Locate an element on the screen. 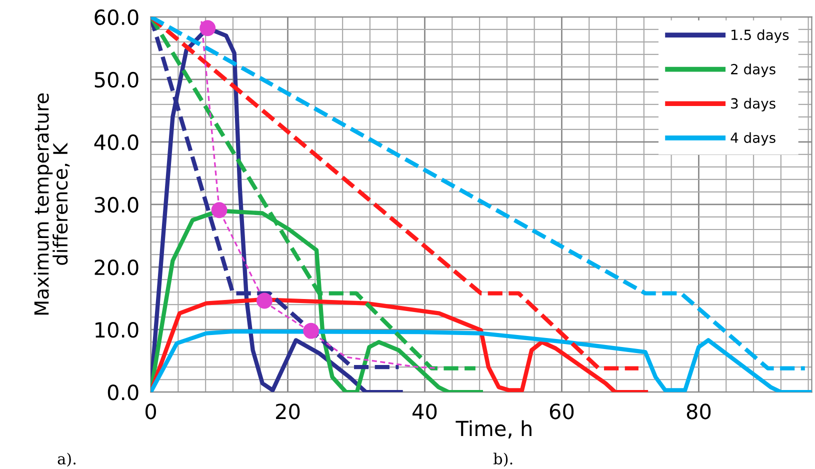 This screenshot has height=469, width=815. x-tick-label: 80 is located at coordinates (698, 412).